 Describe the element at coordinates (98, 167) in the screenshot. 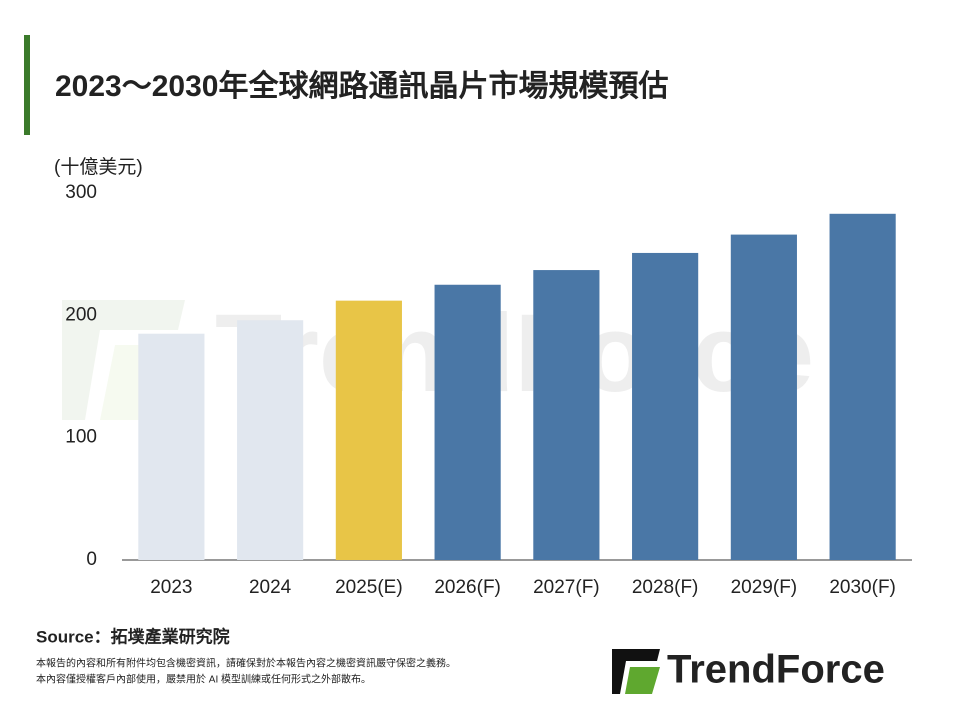

I see `y-axis-label: (十億美元)` at that location.